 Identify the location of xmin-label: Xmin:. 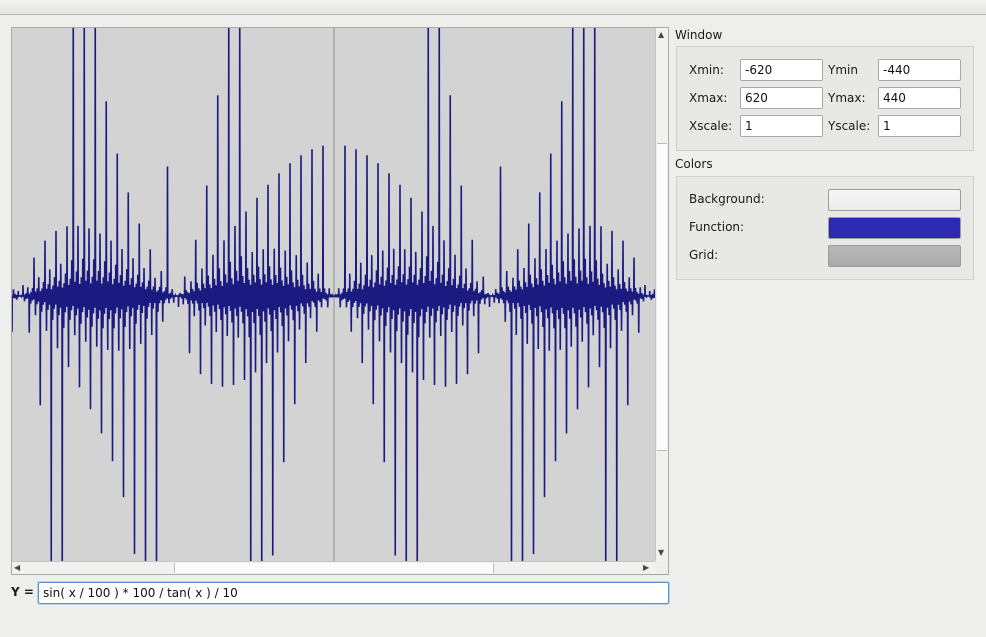
(706, 70).